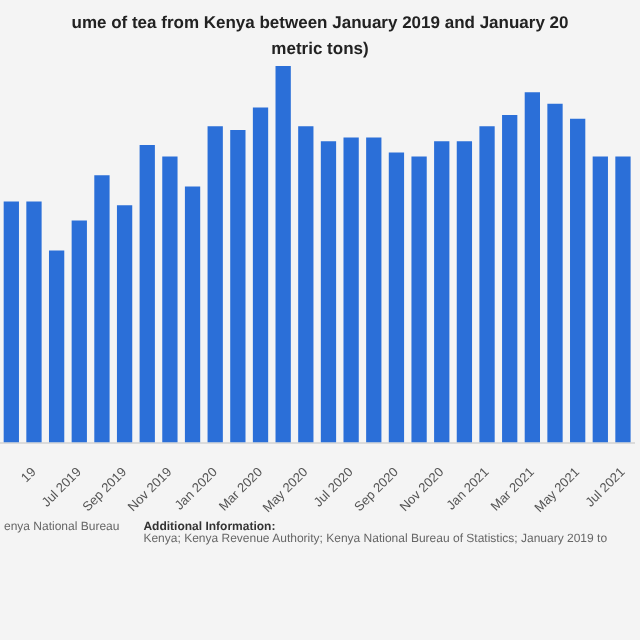 This screenshot has width=640, height=640. I want to click on chart-title: ume of tea from Kenya between January 2019 and January 20, so click(320, 22).